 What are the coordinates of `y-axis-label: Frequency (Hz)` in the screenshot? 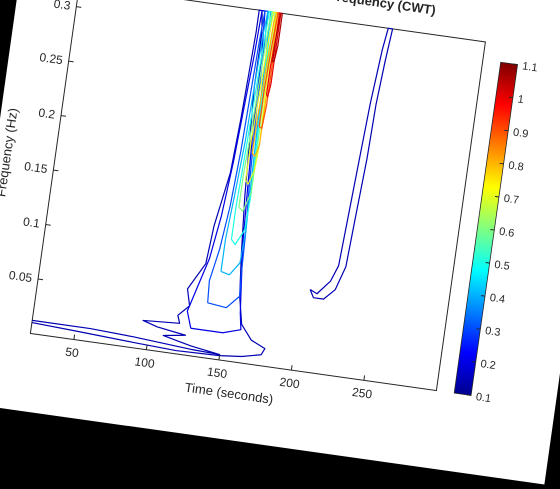 It's located at (10, 152).